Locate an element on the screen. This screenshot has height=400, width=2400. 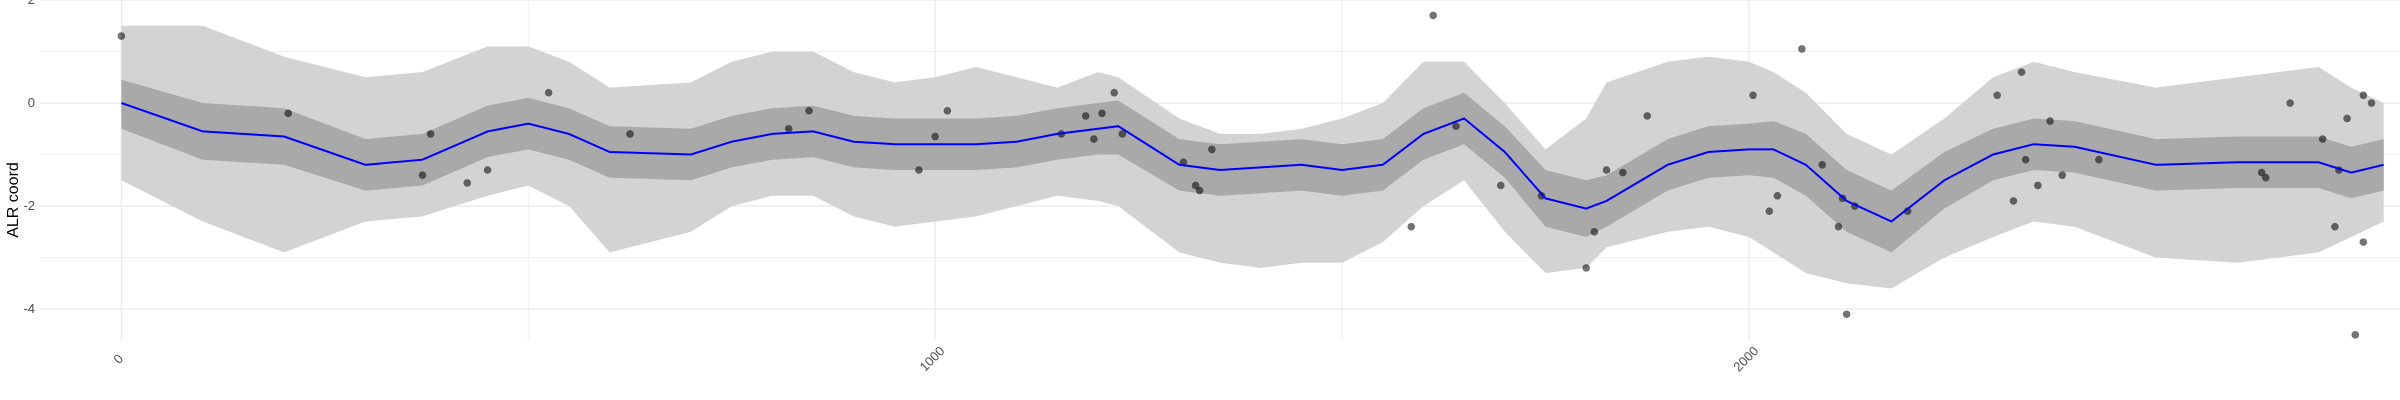
x-tick-labels: 0 1000 2000 is located at coordinates (935, 358).